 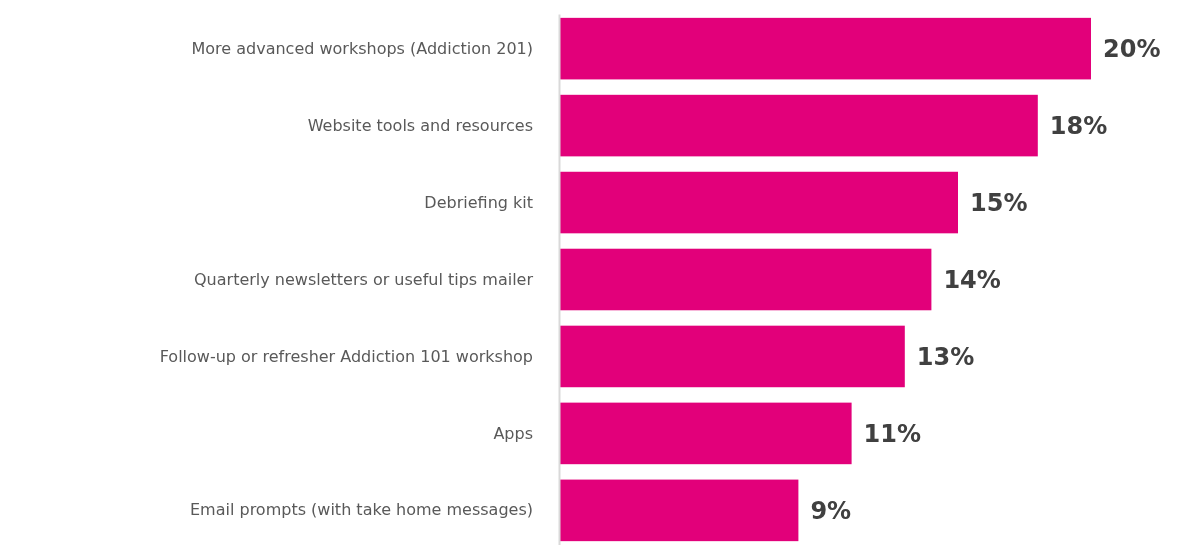 I want to click on y-tick-label: Apps, so click(x=513, y=433).